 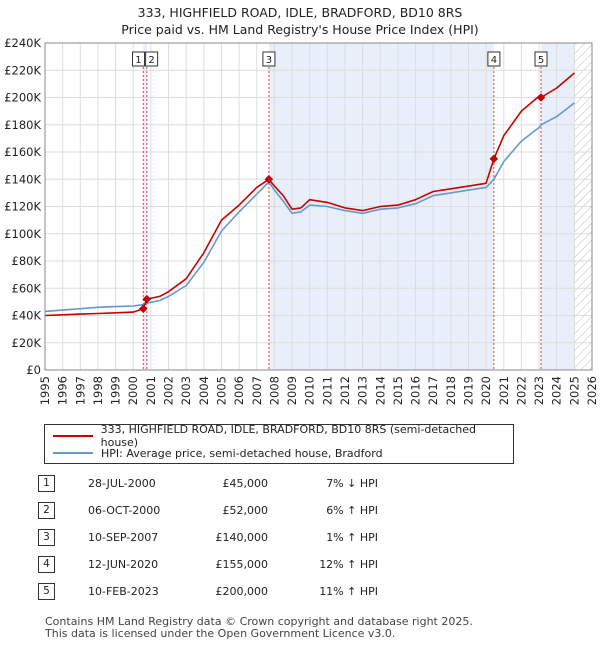 What do you see at coordinates (169, 390) in the screenshot?
I see `x-tick-label: 2002` at bounding box center [169, 390].